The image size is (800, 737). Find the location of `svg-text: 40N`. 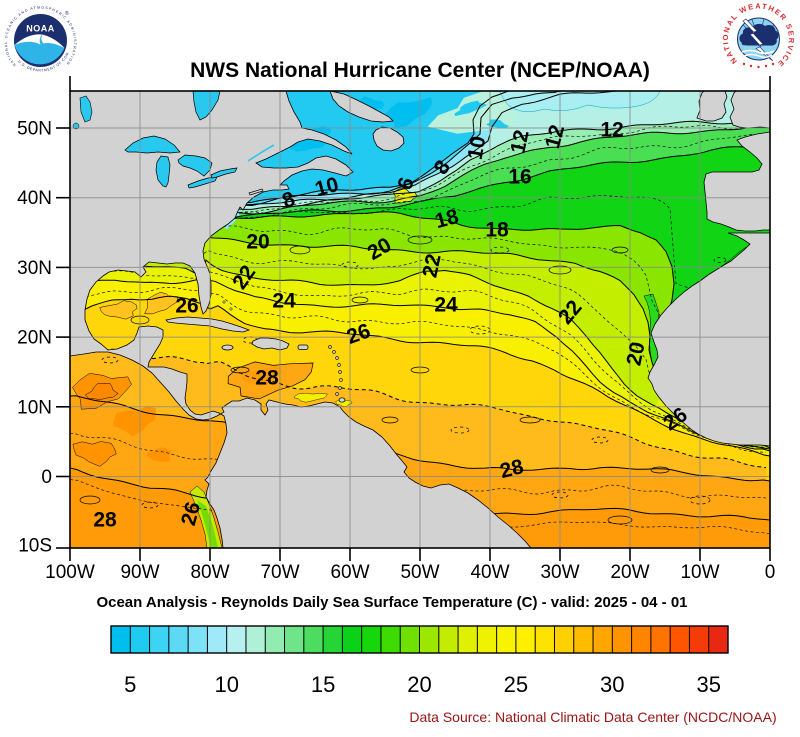

svg-text: 40N is located at coordinates (34, 198).